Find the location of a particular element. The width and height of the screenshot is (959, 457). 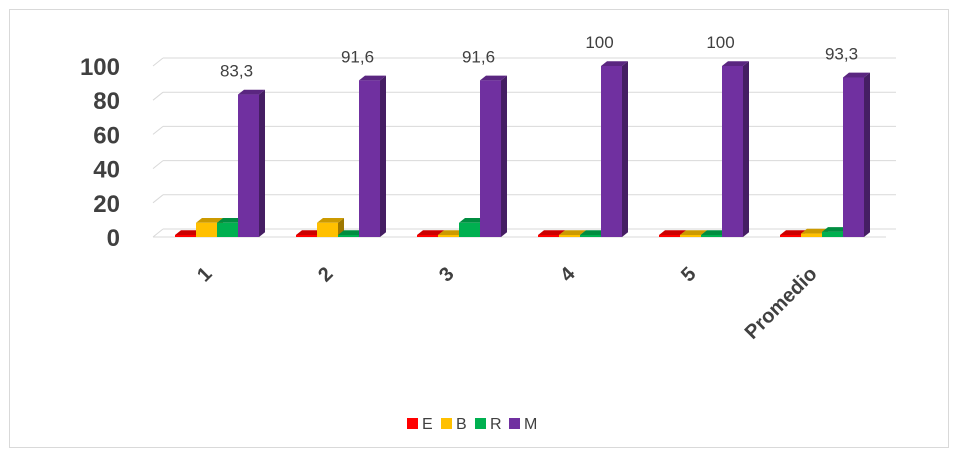

legend-swatch-m is located at coordinates (514, 423).